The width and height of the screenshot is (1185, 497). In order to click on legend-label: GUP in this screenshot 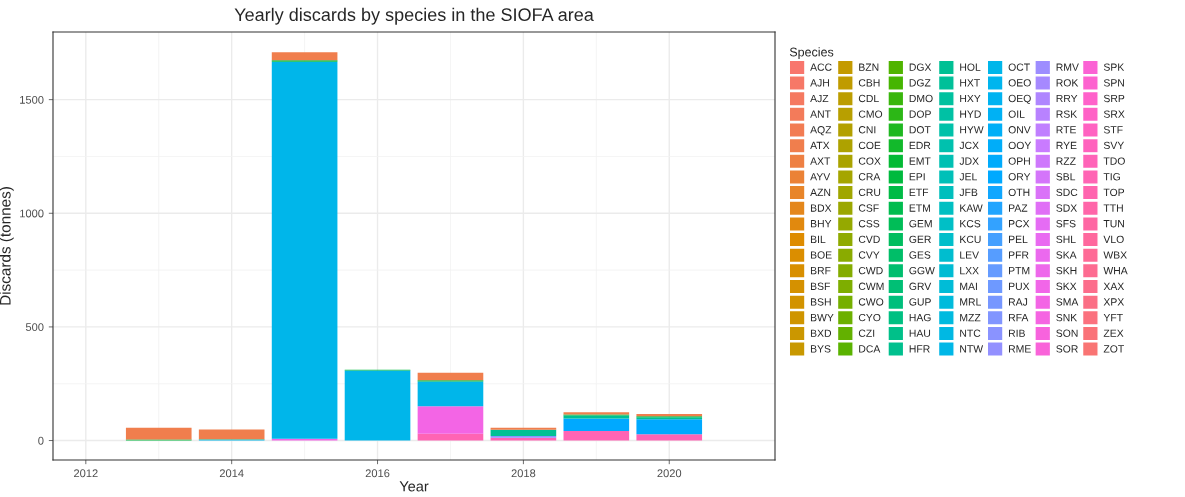, I will do `click(920, 302)`.